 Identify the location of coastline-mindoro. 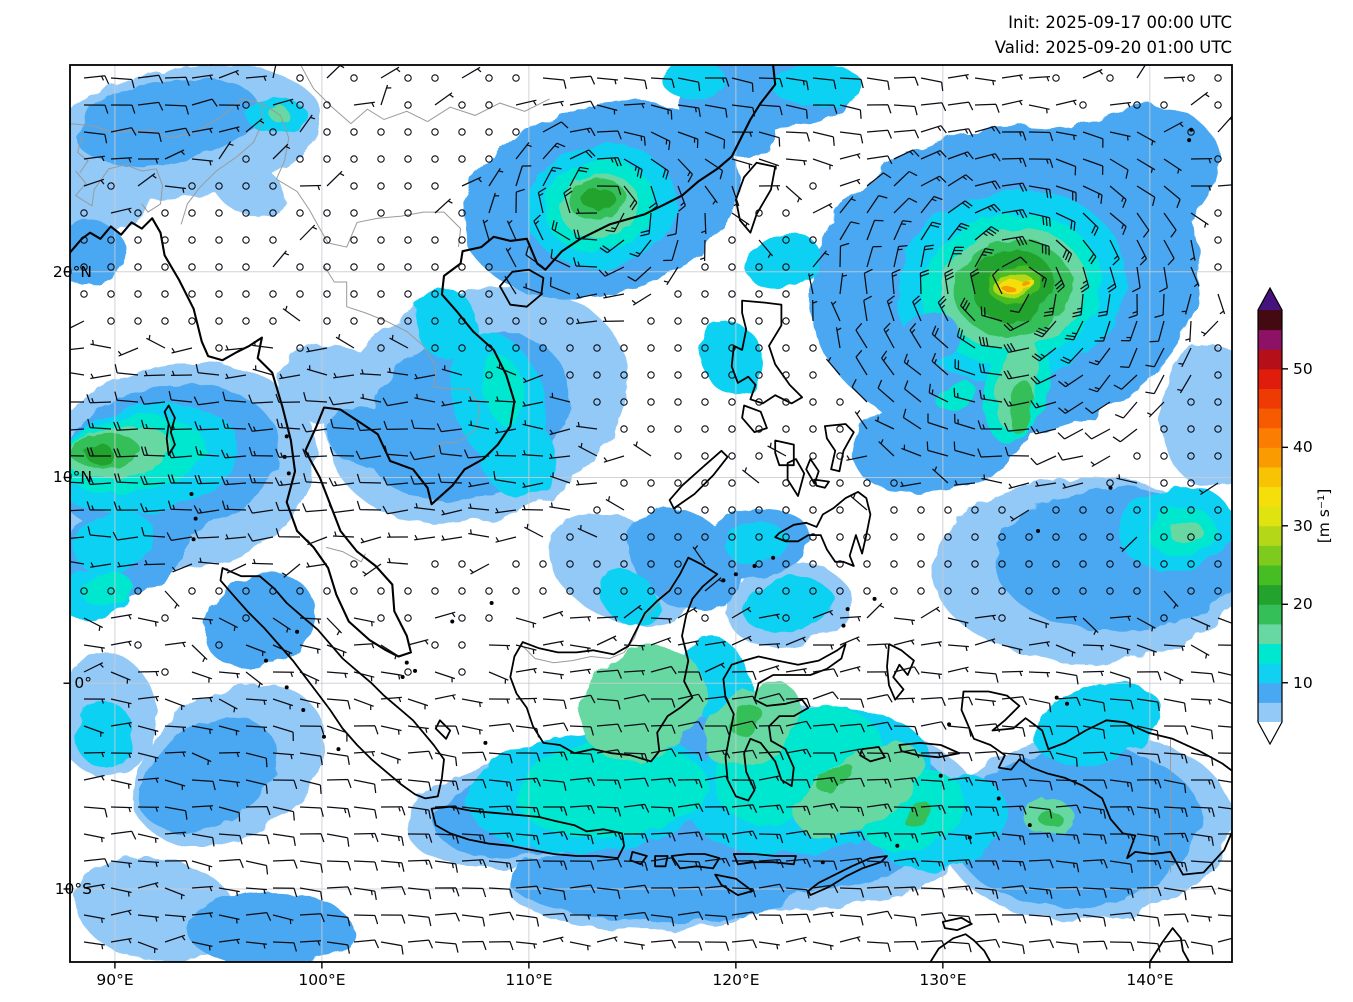
(754, 419).